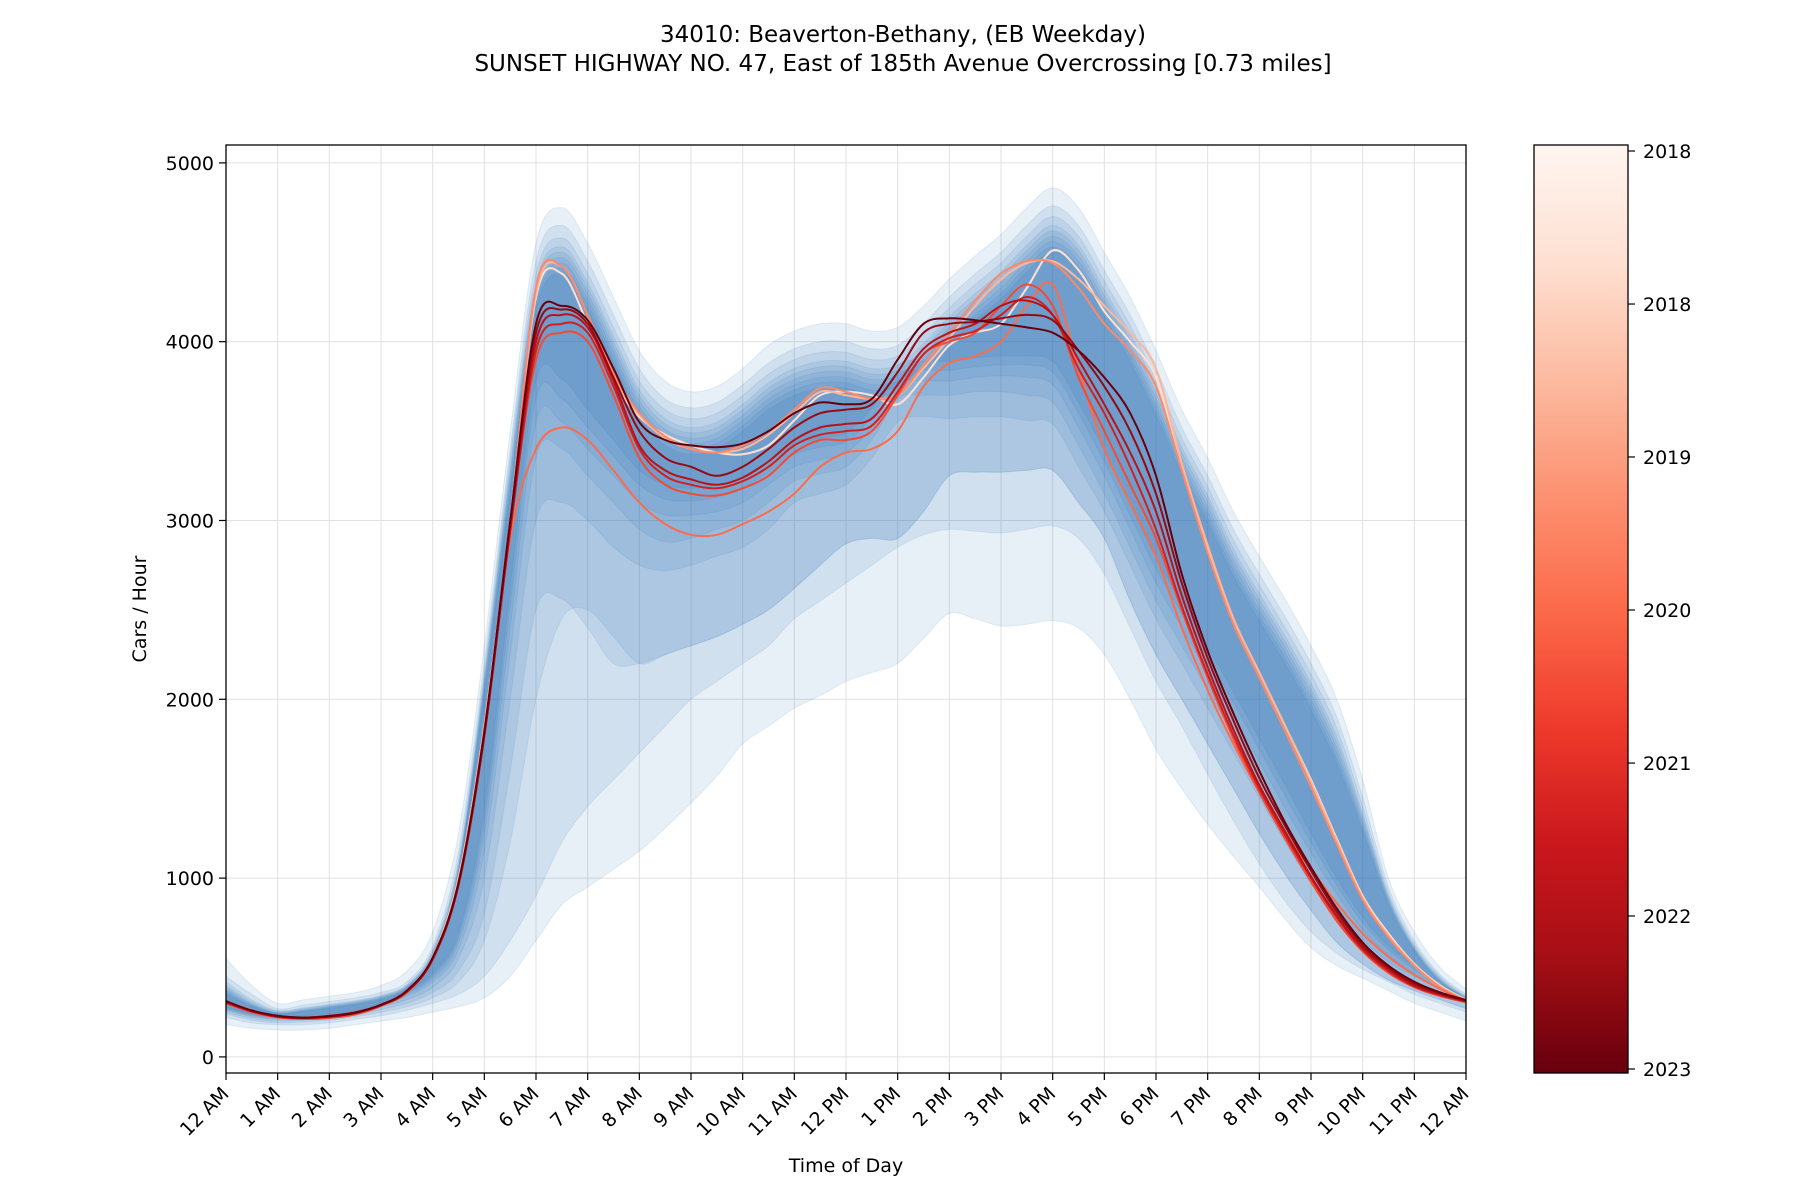 The image size is (1800, 1200). What do you see at coordinates (1088, 1107) in the screenshot?
I see `x-tick-label: 5 PM` at bounding box center [1088, 1107].